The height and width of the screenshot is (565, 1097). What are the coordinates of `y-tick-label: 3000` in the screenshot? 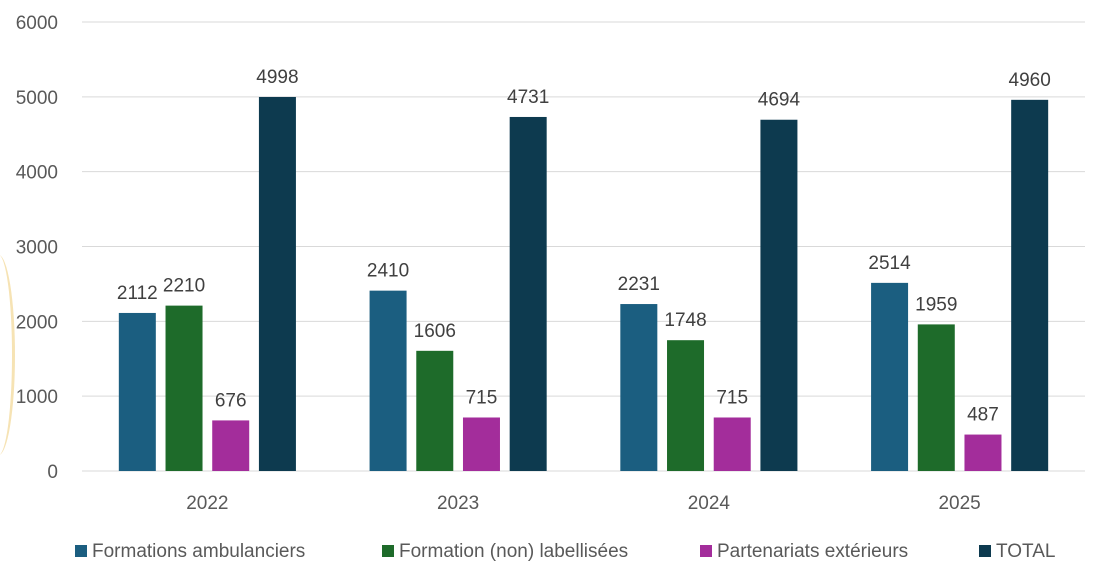 It's located at (37, 248).